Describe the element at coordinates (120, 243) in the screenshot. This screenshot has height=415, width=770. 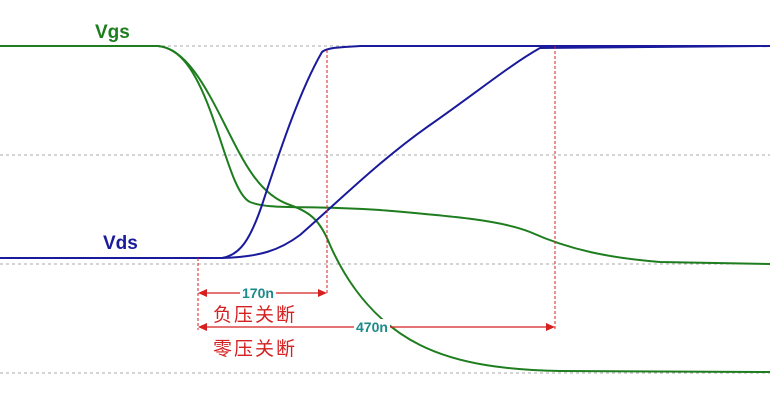
I see `vds-label: Vds` at that location.